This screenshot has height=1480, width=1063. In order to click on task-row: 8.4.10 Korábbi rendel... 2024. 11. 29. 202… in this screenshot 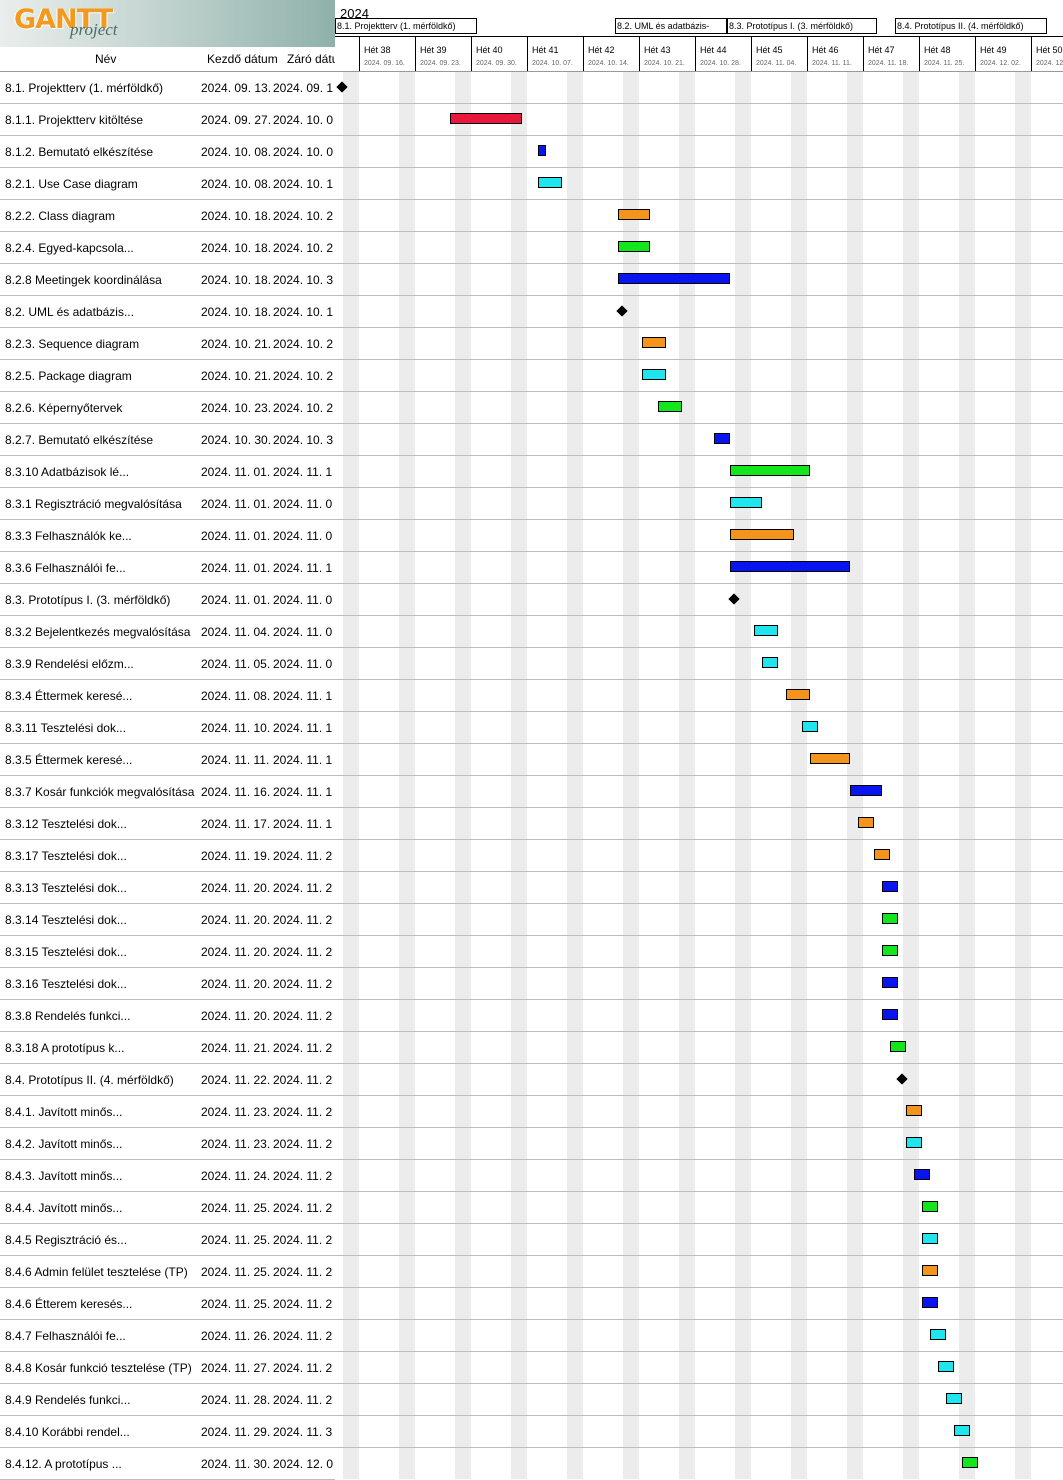, I will do `click(167, 1432)`.